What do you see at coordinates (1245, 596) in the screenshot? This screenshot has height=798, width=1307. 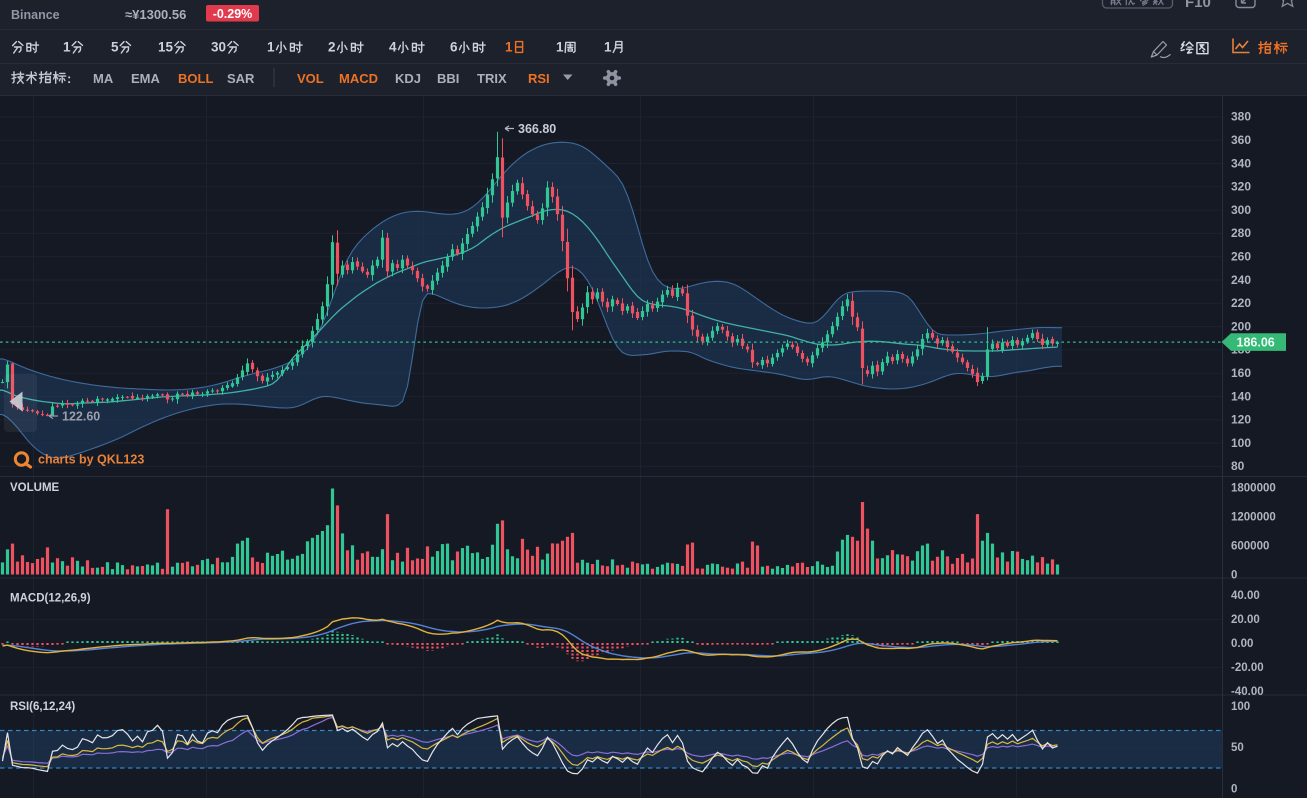 I see `svg-text: 40.00` at bounding box center [1245, 596].